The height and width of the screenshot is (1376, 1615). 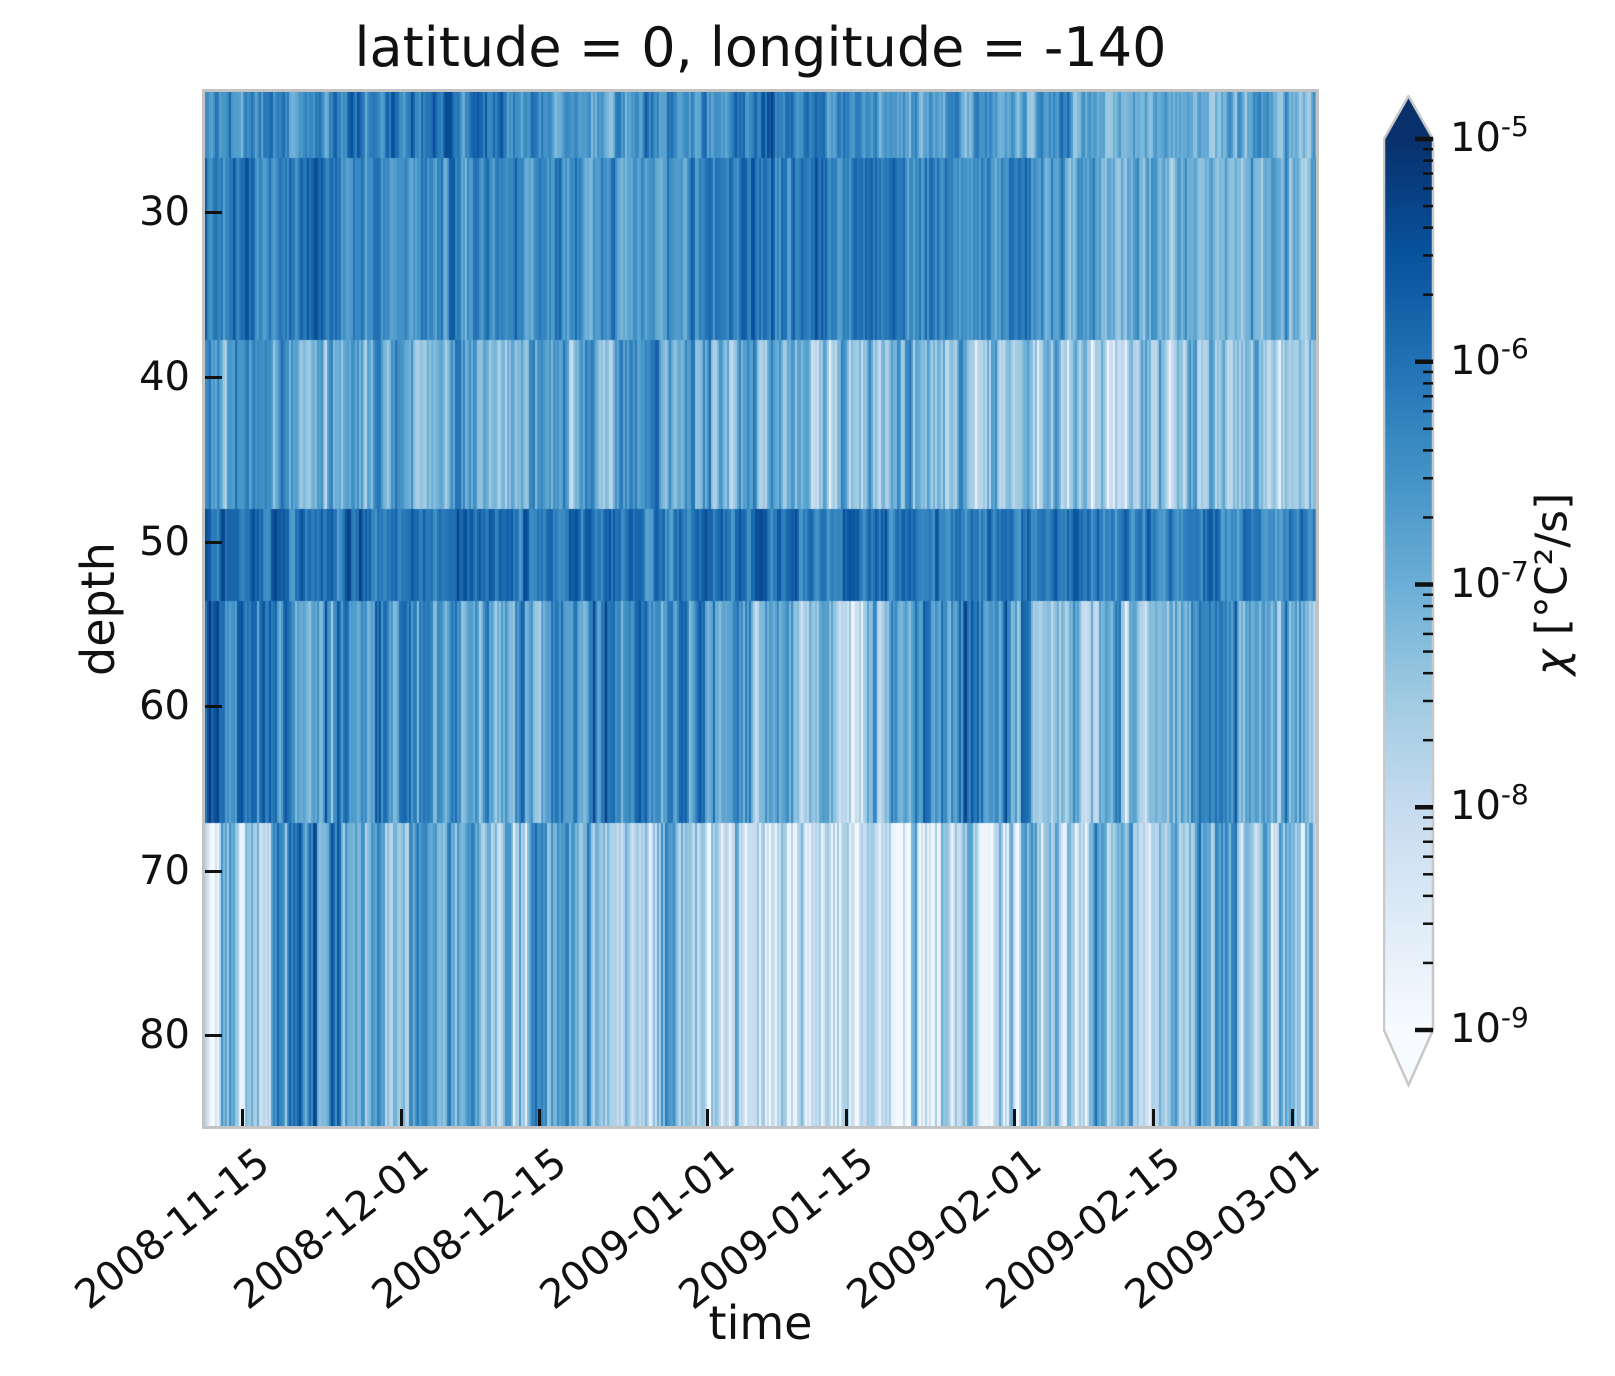 What do you see at coordinates (164, 871) in the screenshot?
I see `y-tick-label: 70` at bounding box center [164, 871].